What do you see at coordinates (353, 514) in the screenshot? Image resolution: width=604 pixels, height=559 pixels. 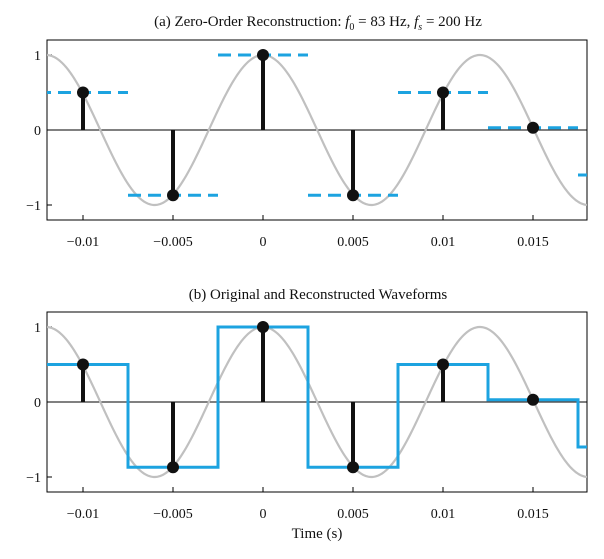 I see `panel-b-x-tick-label: 0.005` at bounding box center [353, 514].